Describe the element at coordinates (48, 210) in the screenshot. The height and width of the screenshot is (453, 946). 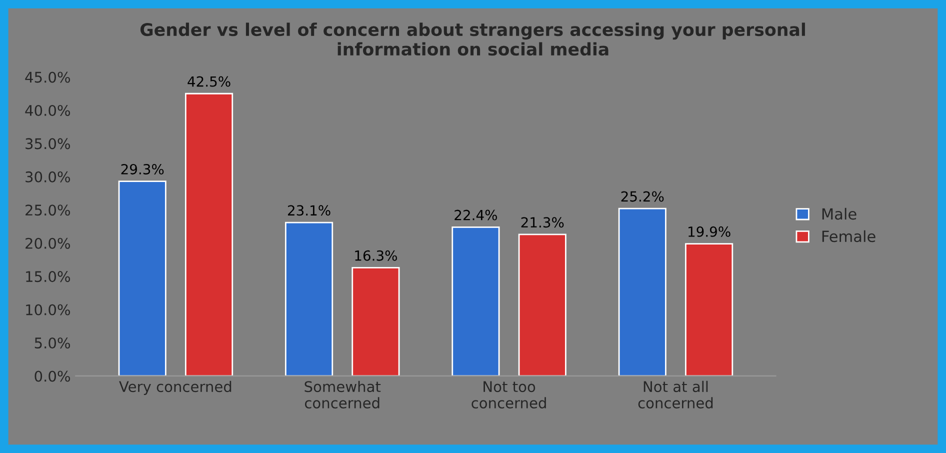
I see `y-tick-label: 25.0%` at that location.